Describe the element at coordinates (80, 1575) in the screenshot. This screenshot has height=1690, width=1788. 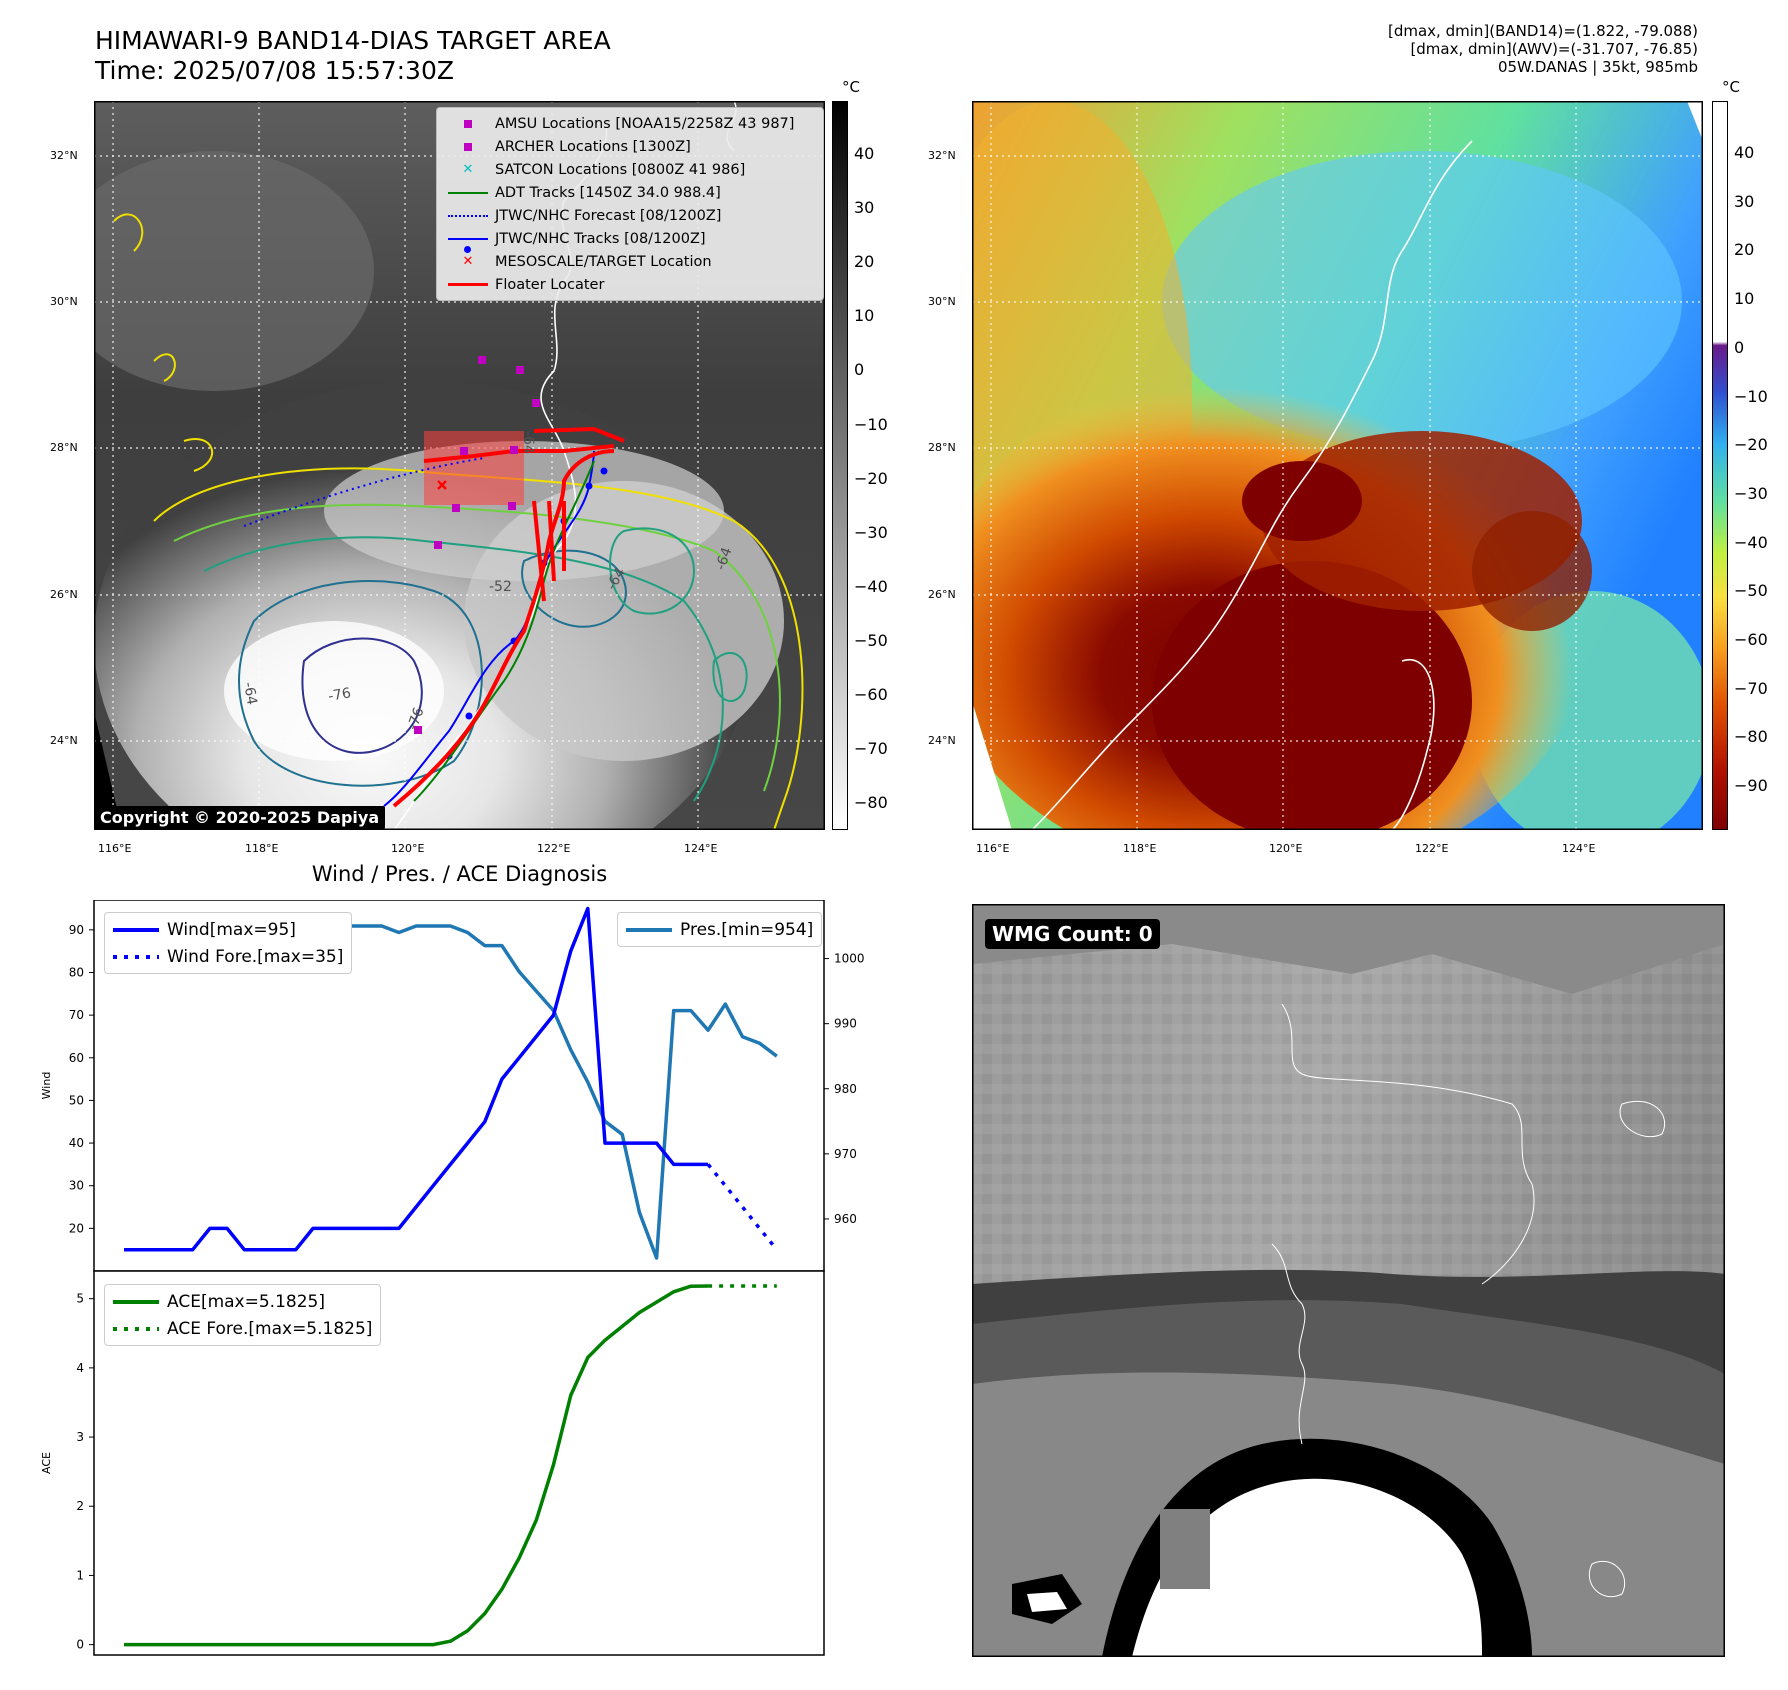
I see `ace-tick-label: 1` at that location.